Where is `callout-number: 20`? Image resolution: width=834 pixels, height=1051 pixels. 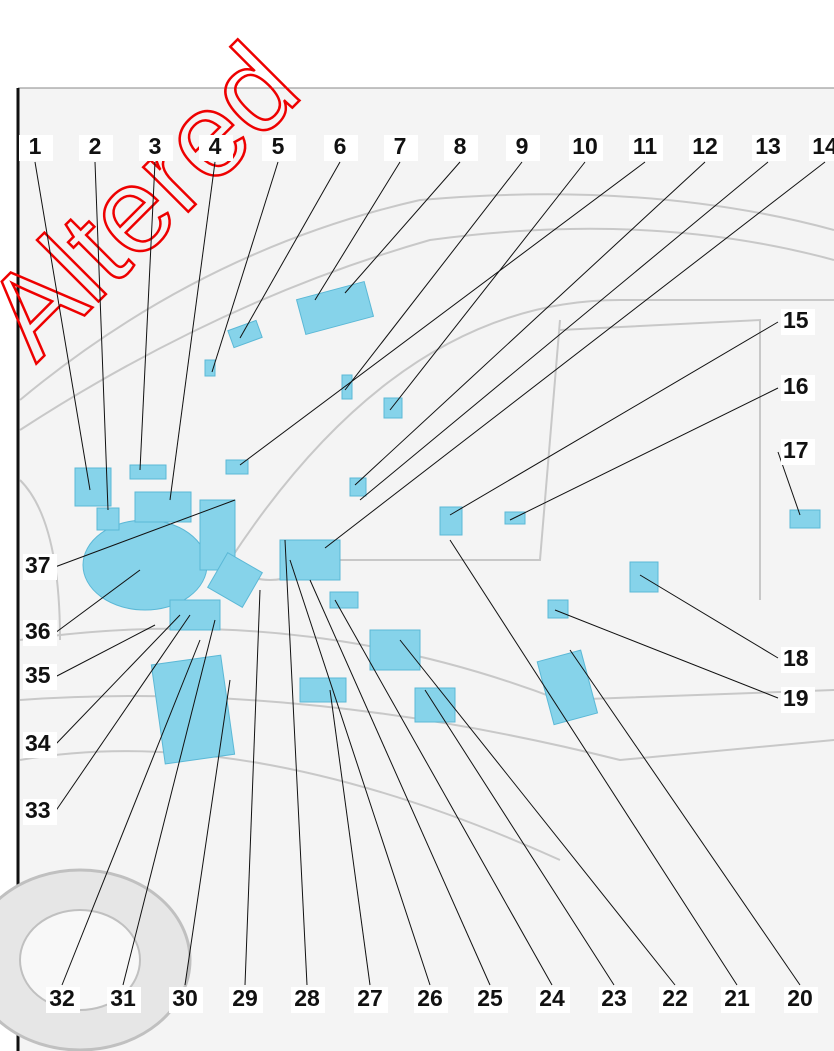
callout-number: 20 is located at coordinates (800, 998).